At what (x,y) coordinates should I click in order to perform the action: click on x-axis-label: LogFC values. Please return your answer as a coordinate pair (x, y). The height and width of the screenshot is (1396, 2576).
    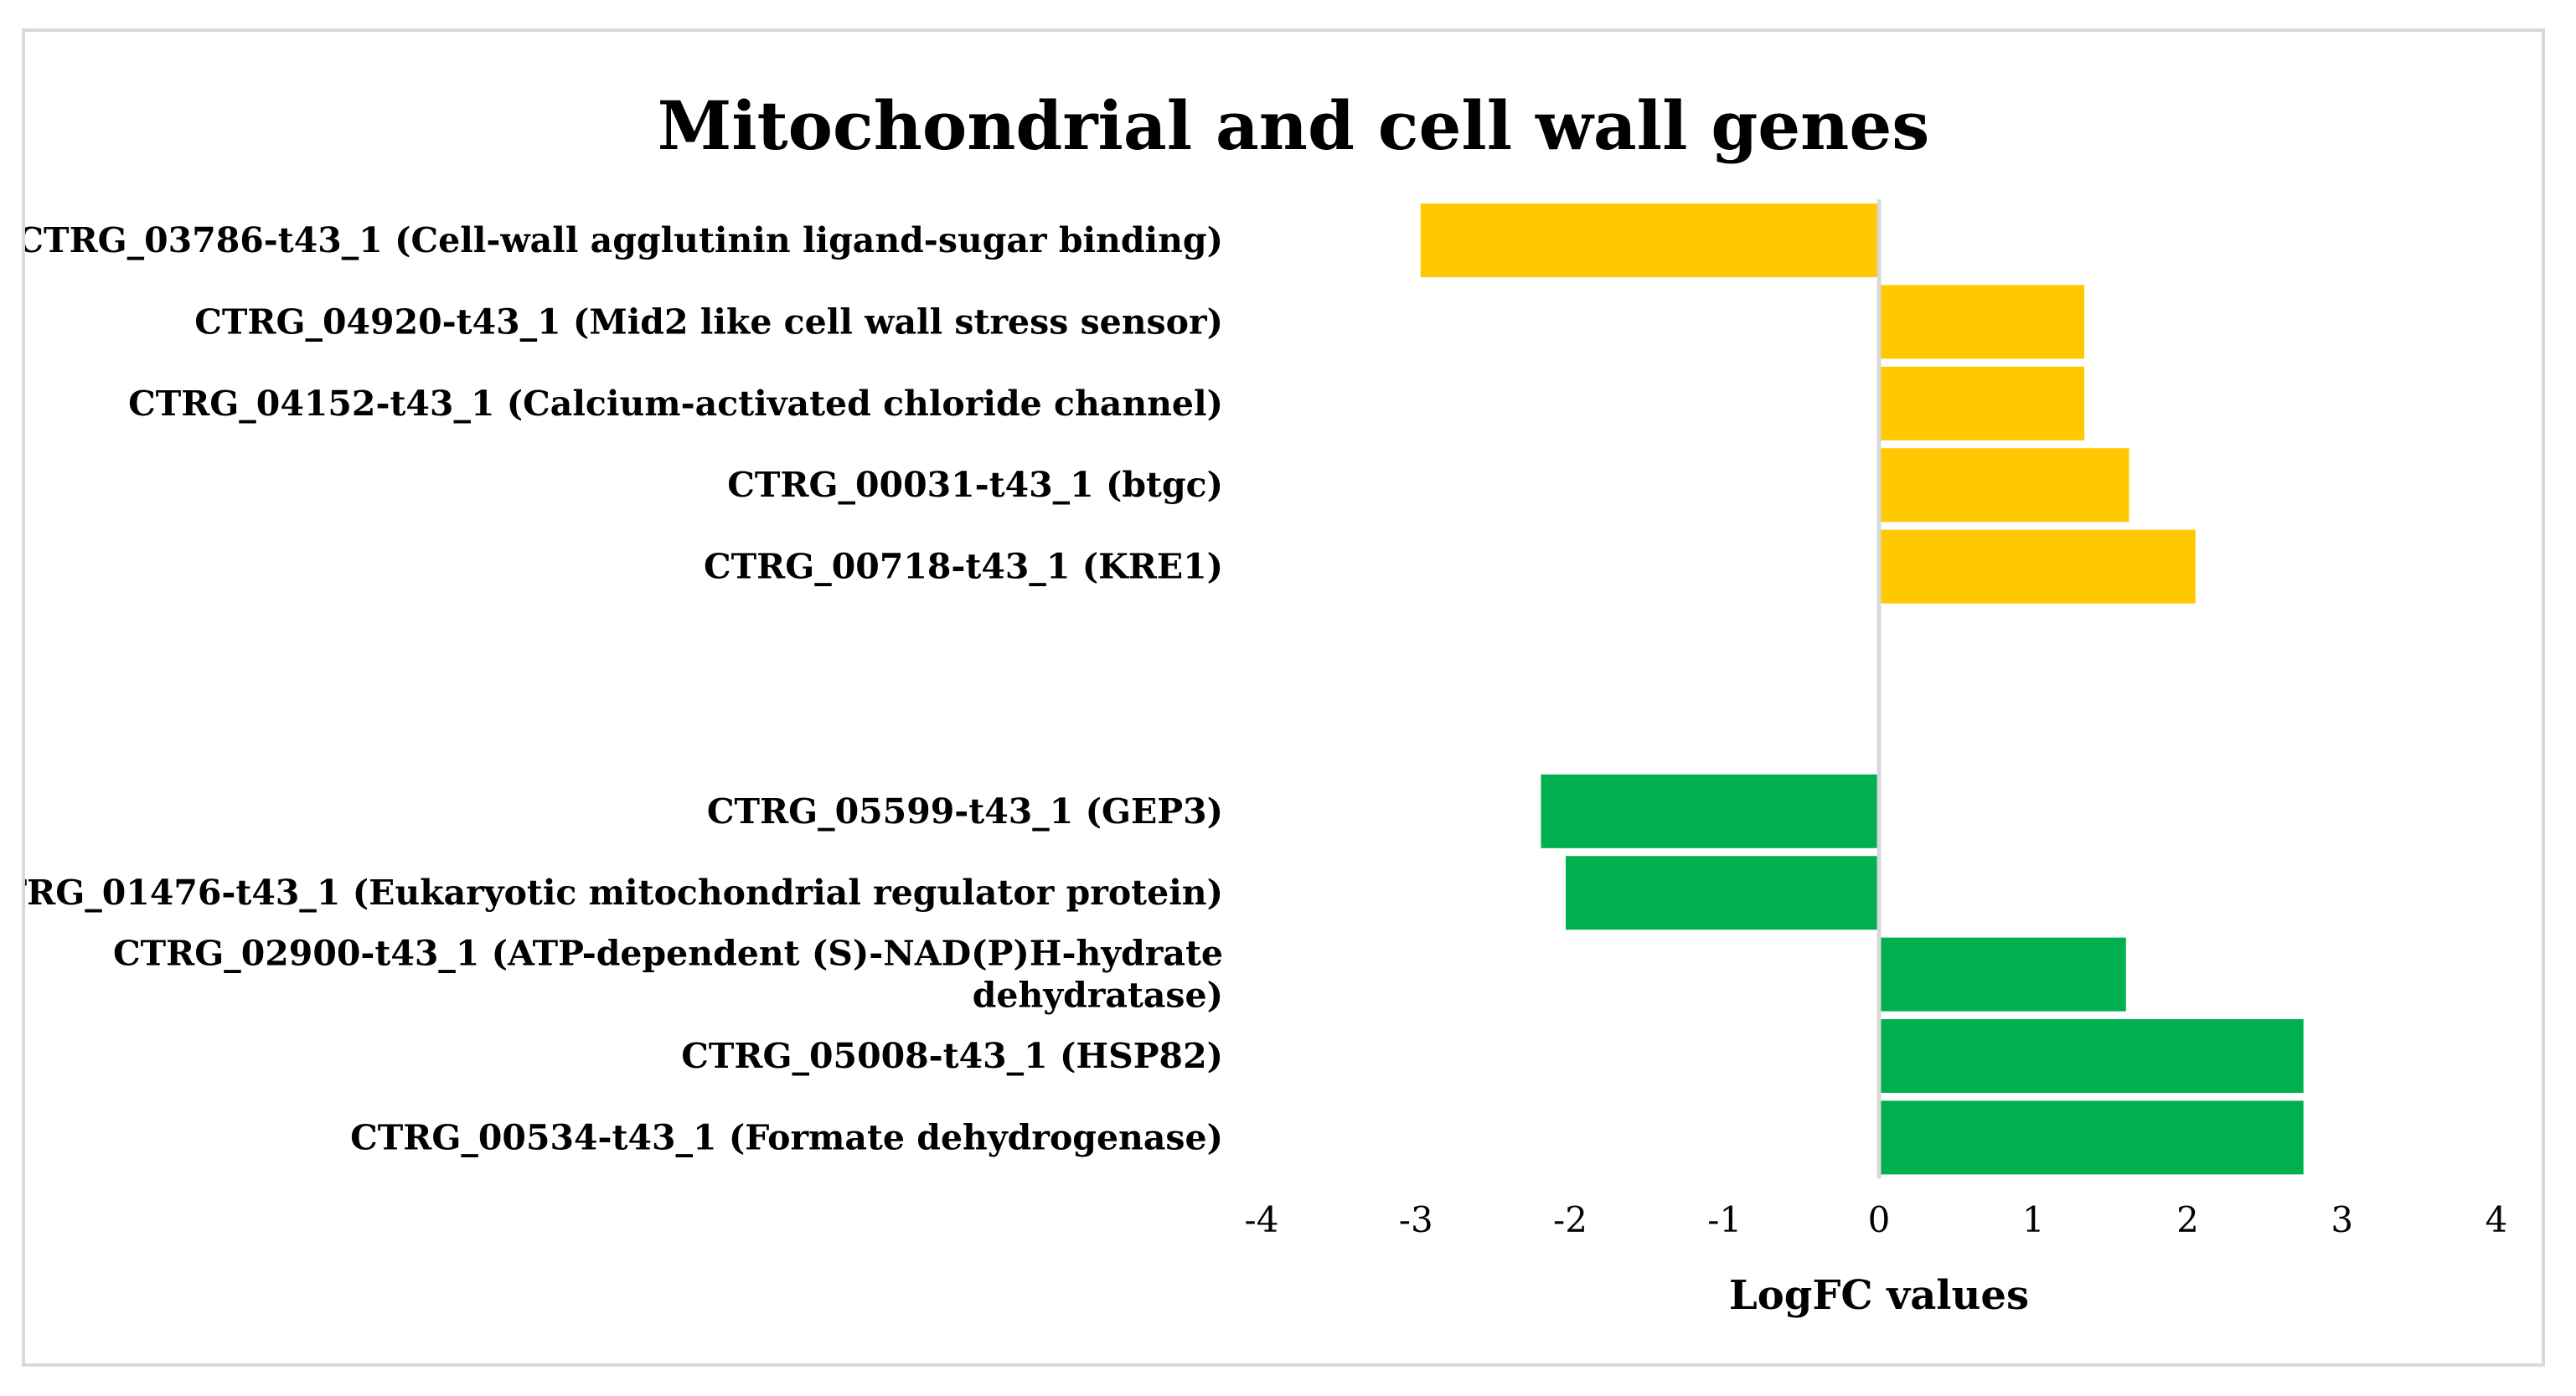
    Looking at the image, I should click on (1879, 1295).